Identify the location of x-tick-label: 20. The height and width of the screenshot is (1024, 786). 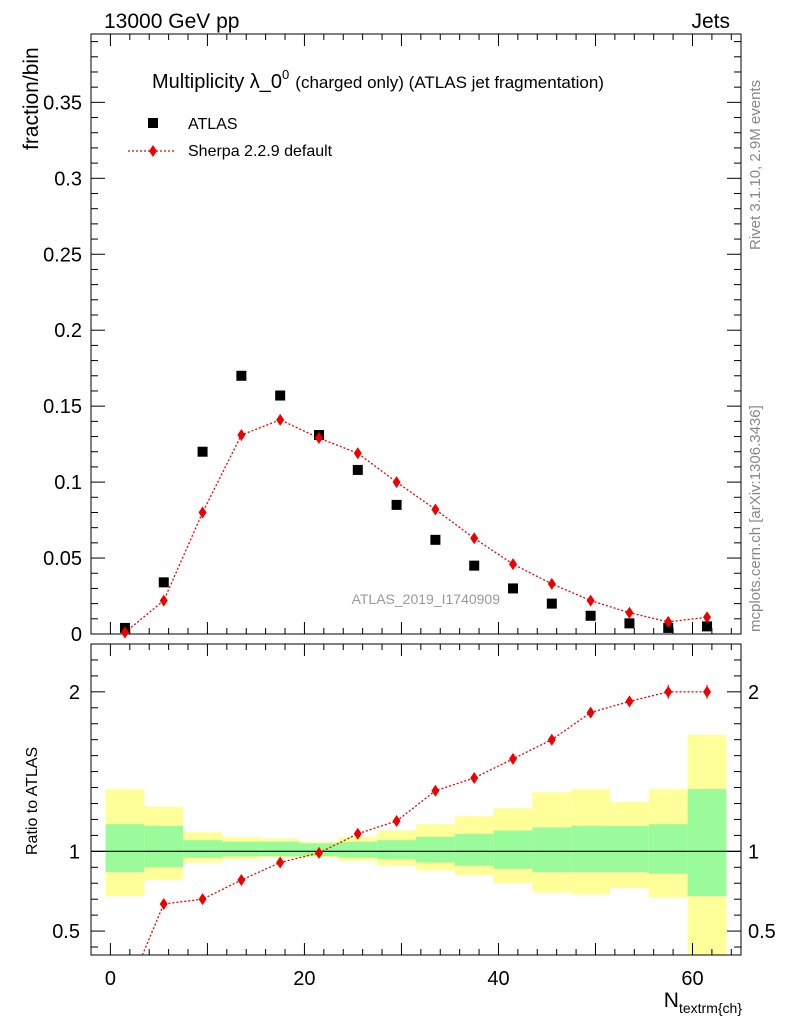
(304, 979).